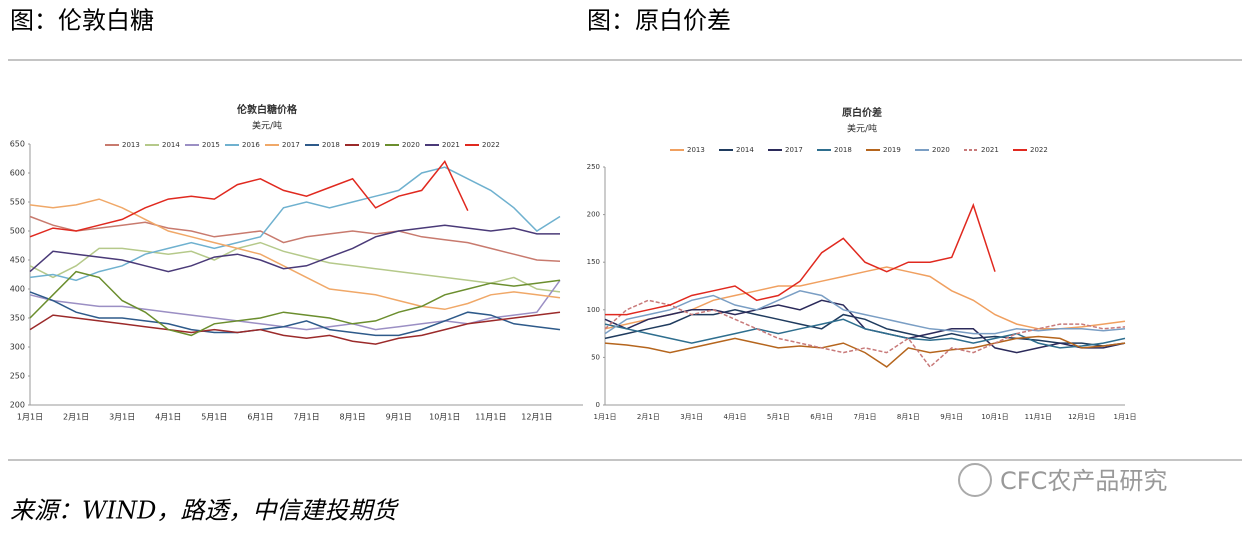  Describe the element at coordinates (17, 144) in the screenshot. I see `y-tick-label: 650` at that location.